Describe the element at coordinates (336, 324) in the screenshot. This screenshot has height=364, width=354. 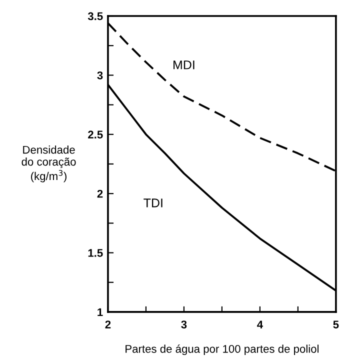
I see `x-tick-label: 5` at that location.